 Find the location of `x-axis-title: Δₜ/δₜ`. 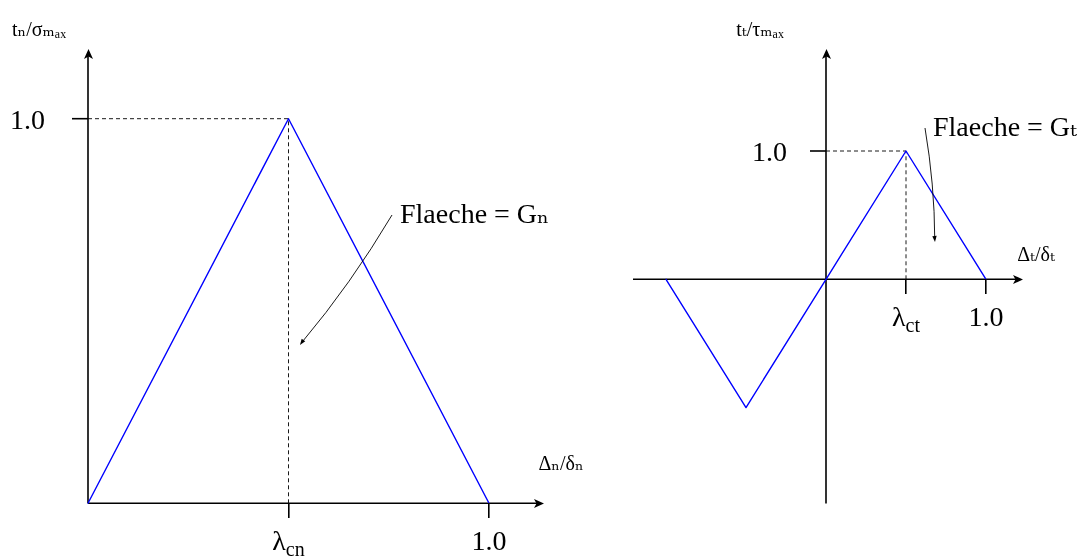

x-axis-title: Δₜ/δₜ is located at coordinates (1036, 254).